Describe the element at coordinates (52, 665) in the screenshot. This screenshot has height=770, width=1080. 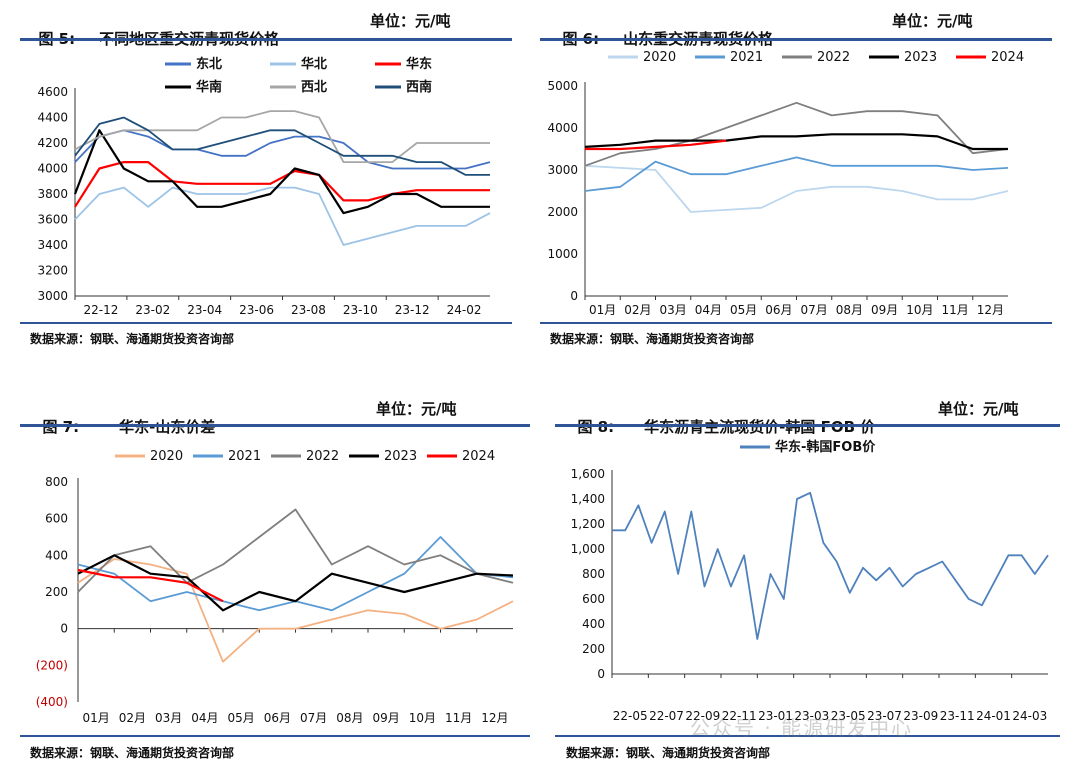
I see `y-tick-label: (200)` at that location.